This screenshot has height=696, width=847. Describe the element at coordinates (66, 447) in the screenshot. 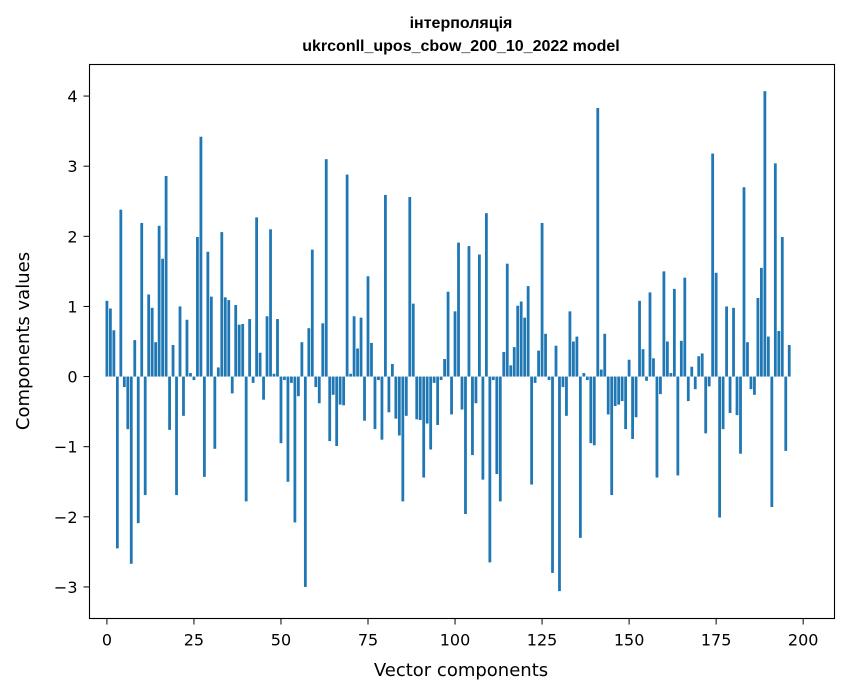

I see `y-tick-label: −1` at that location.